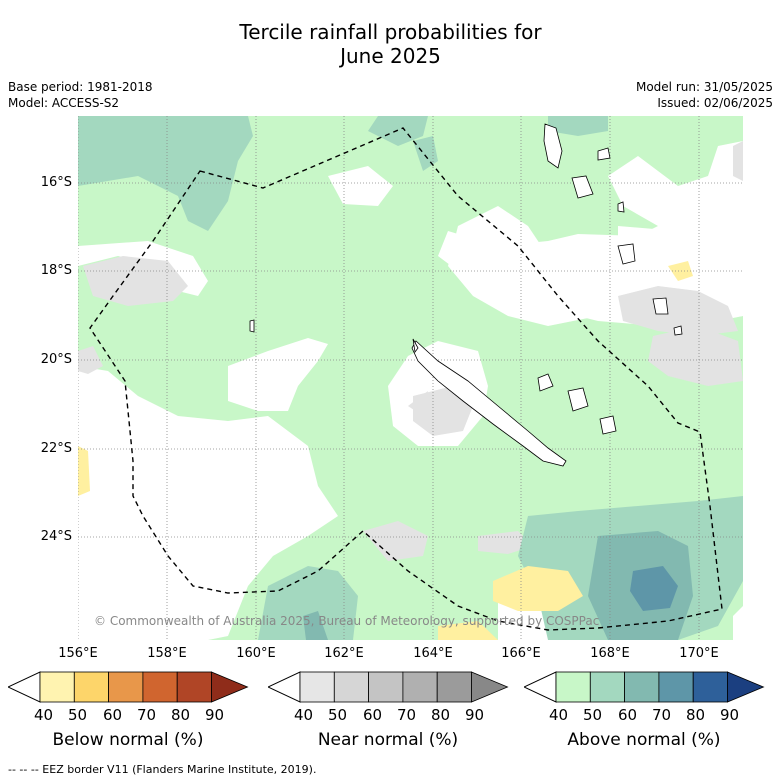  I want to click on colorbar-below-cells, so click(144, 687).